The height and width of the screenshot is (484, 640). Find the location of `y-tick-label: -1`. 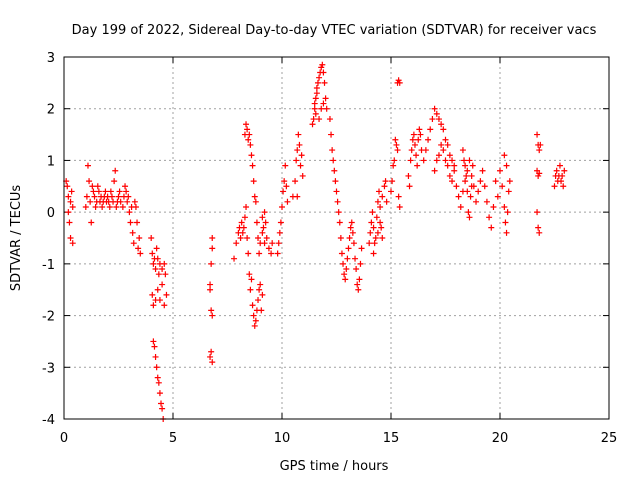

y-tick-label: -1 is located at coordinates (48, 265).